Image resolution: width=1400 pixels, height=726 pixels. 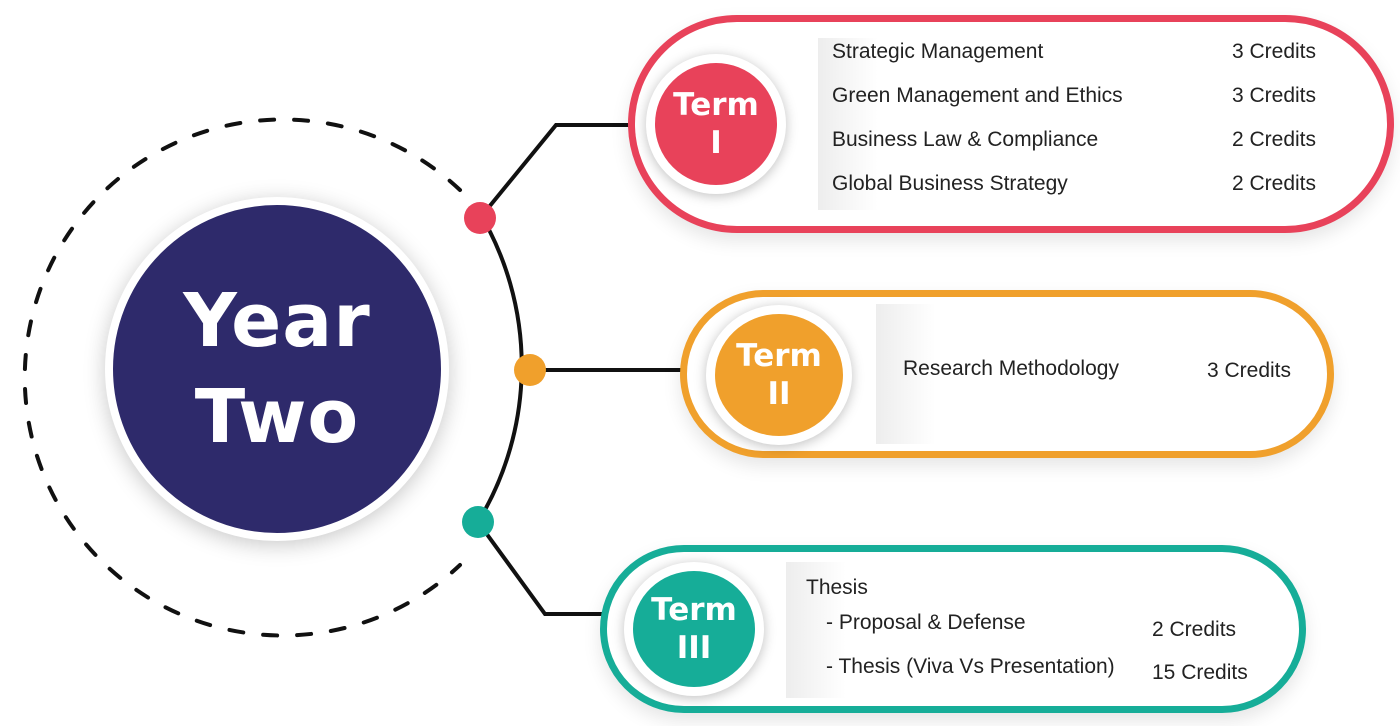 I want to click on term-1-credits-3: 2 Credits, so click(x=1273, y=139).